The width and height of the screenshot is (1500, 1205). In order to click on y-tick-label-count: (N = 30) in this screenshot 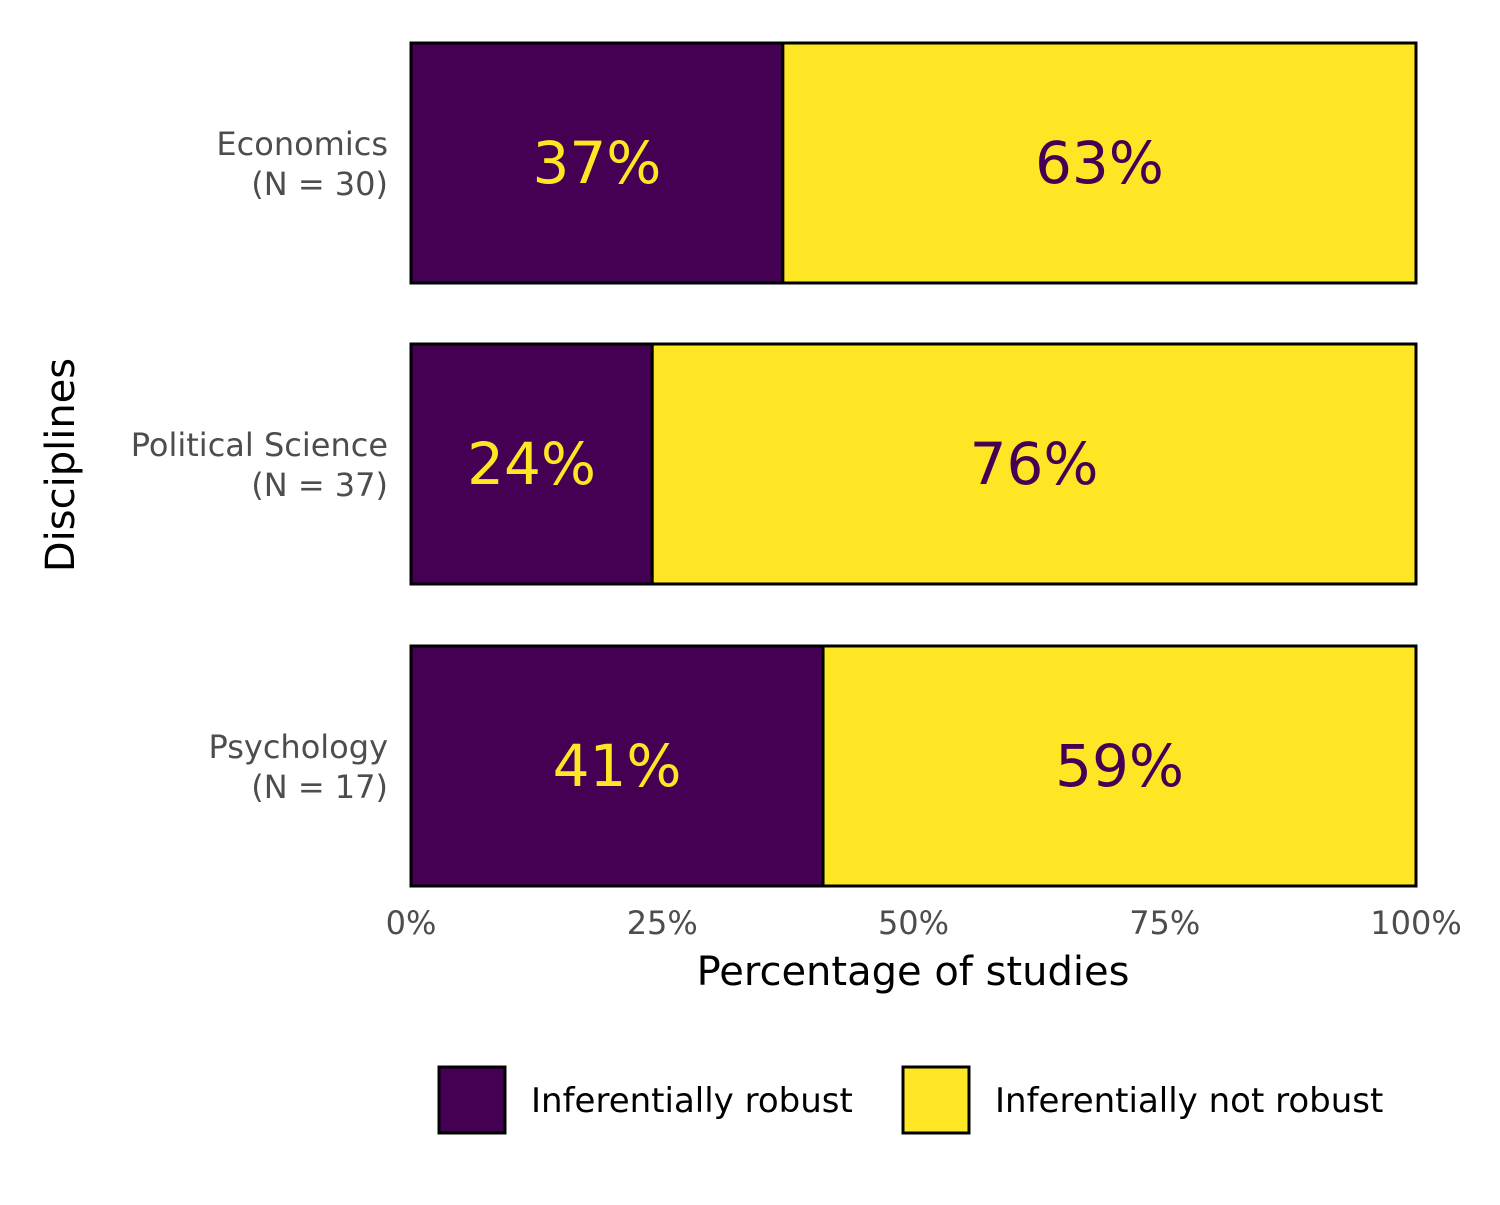, I will do `click(319, 184)`.